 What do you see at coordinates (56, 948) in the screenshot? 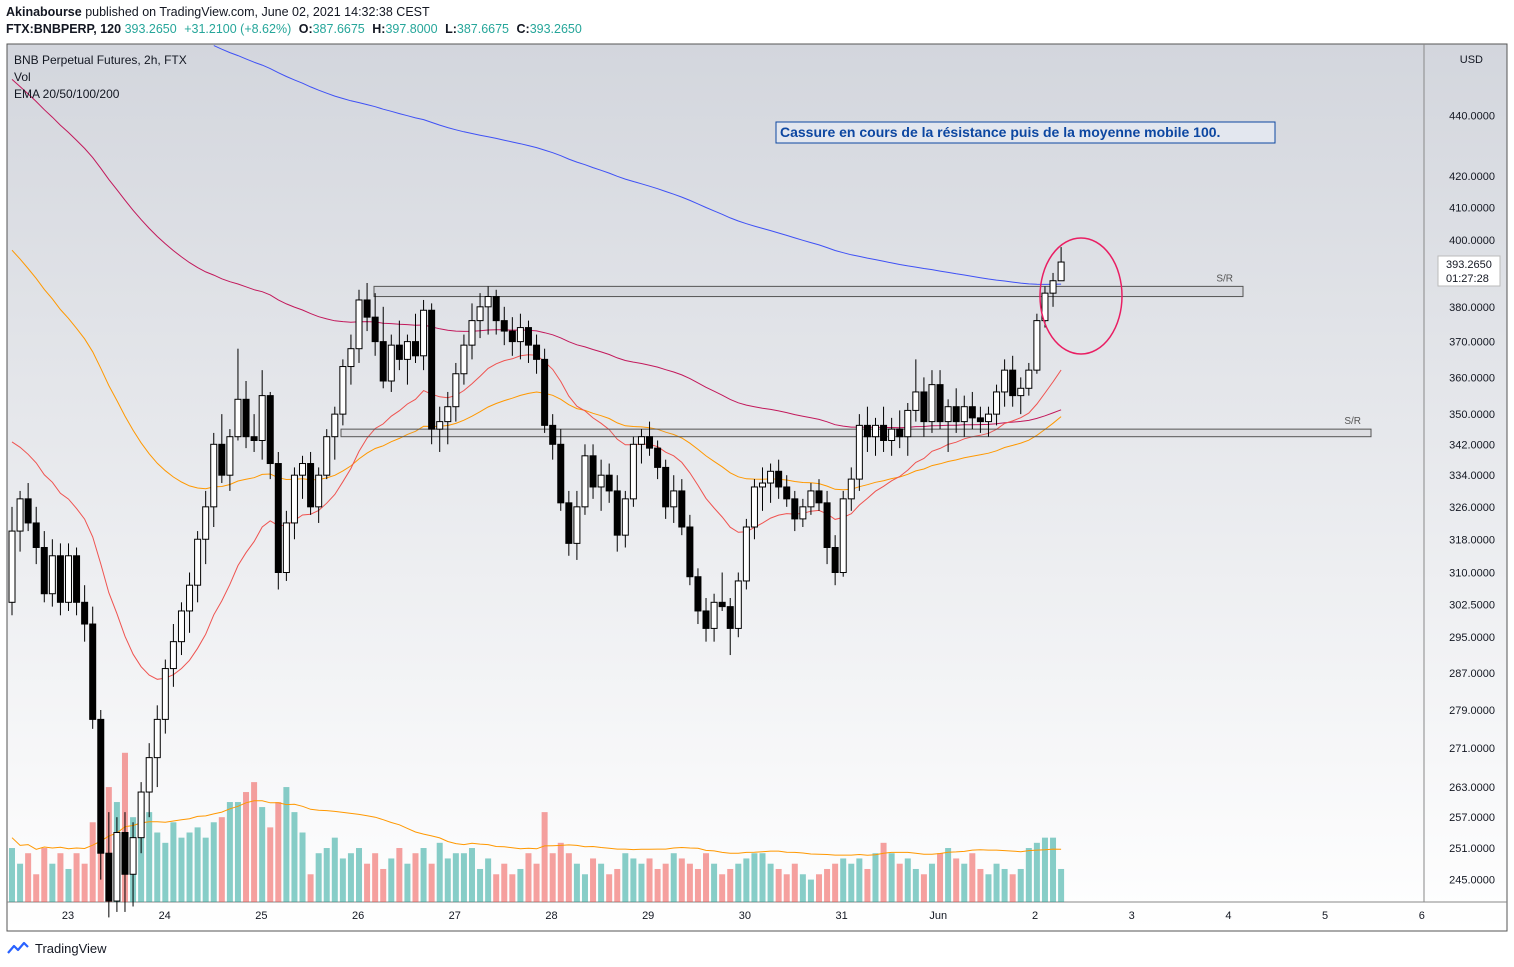
I see `footer-brand: TradingView` at bounding box center [56, 948].